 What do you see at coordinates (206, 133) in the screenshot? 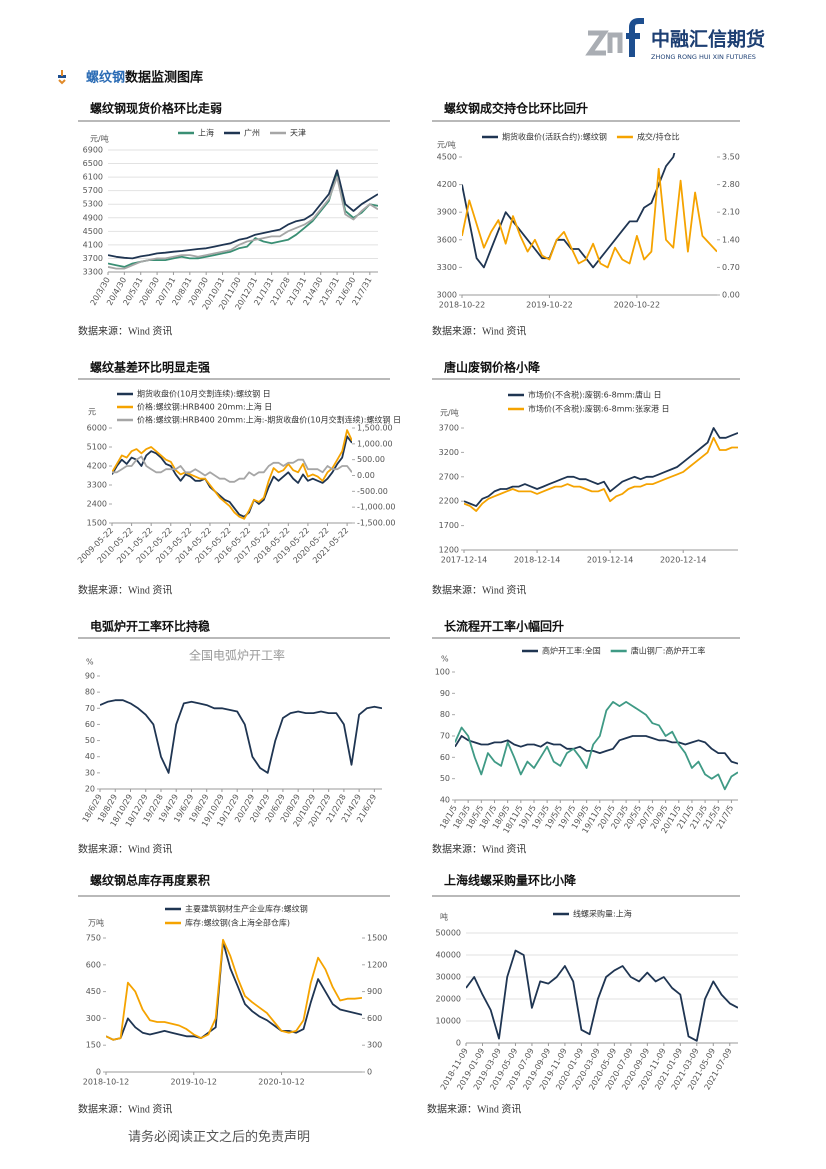
I see `legend-label: 上海` at bounding box center [206, 133].